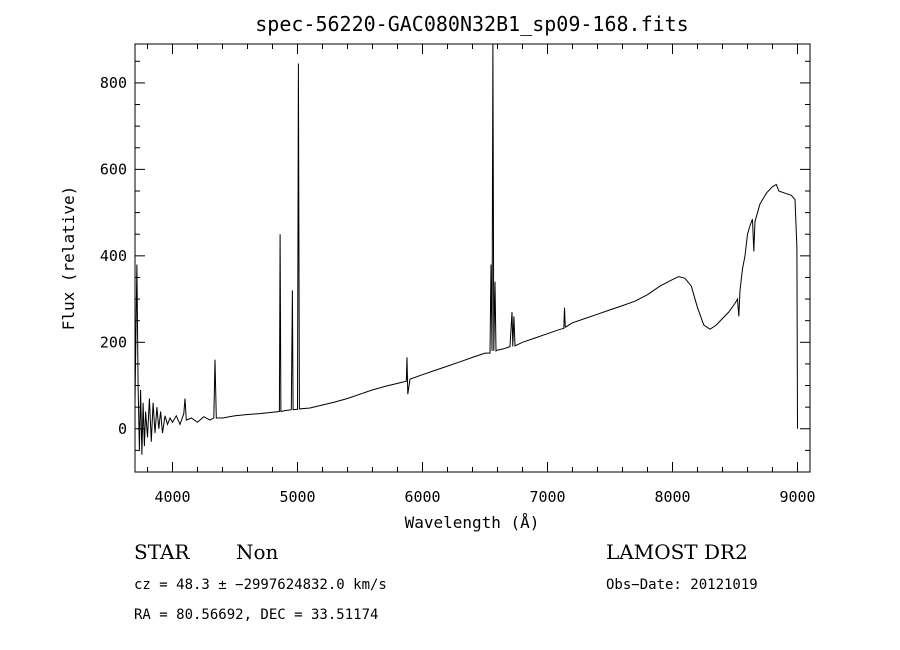 Image resolution: width=900 pixels, height=650 pixels. What do you see at coordinates (297, 497) in the screenshot?
I see `x-tick-label: 5000` at bounding box center [297, 497].